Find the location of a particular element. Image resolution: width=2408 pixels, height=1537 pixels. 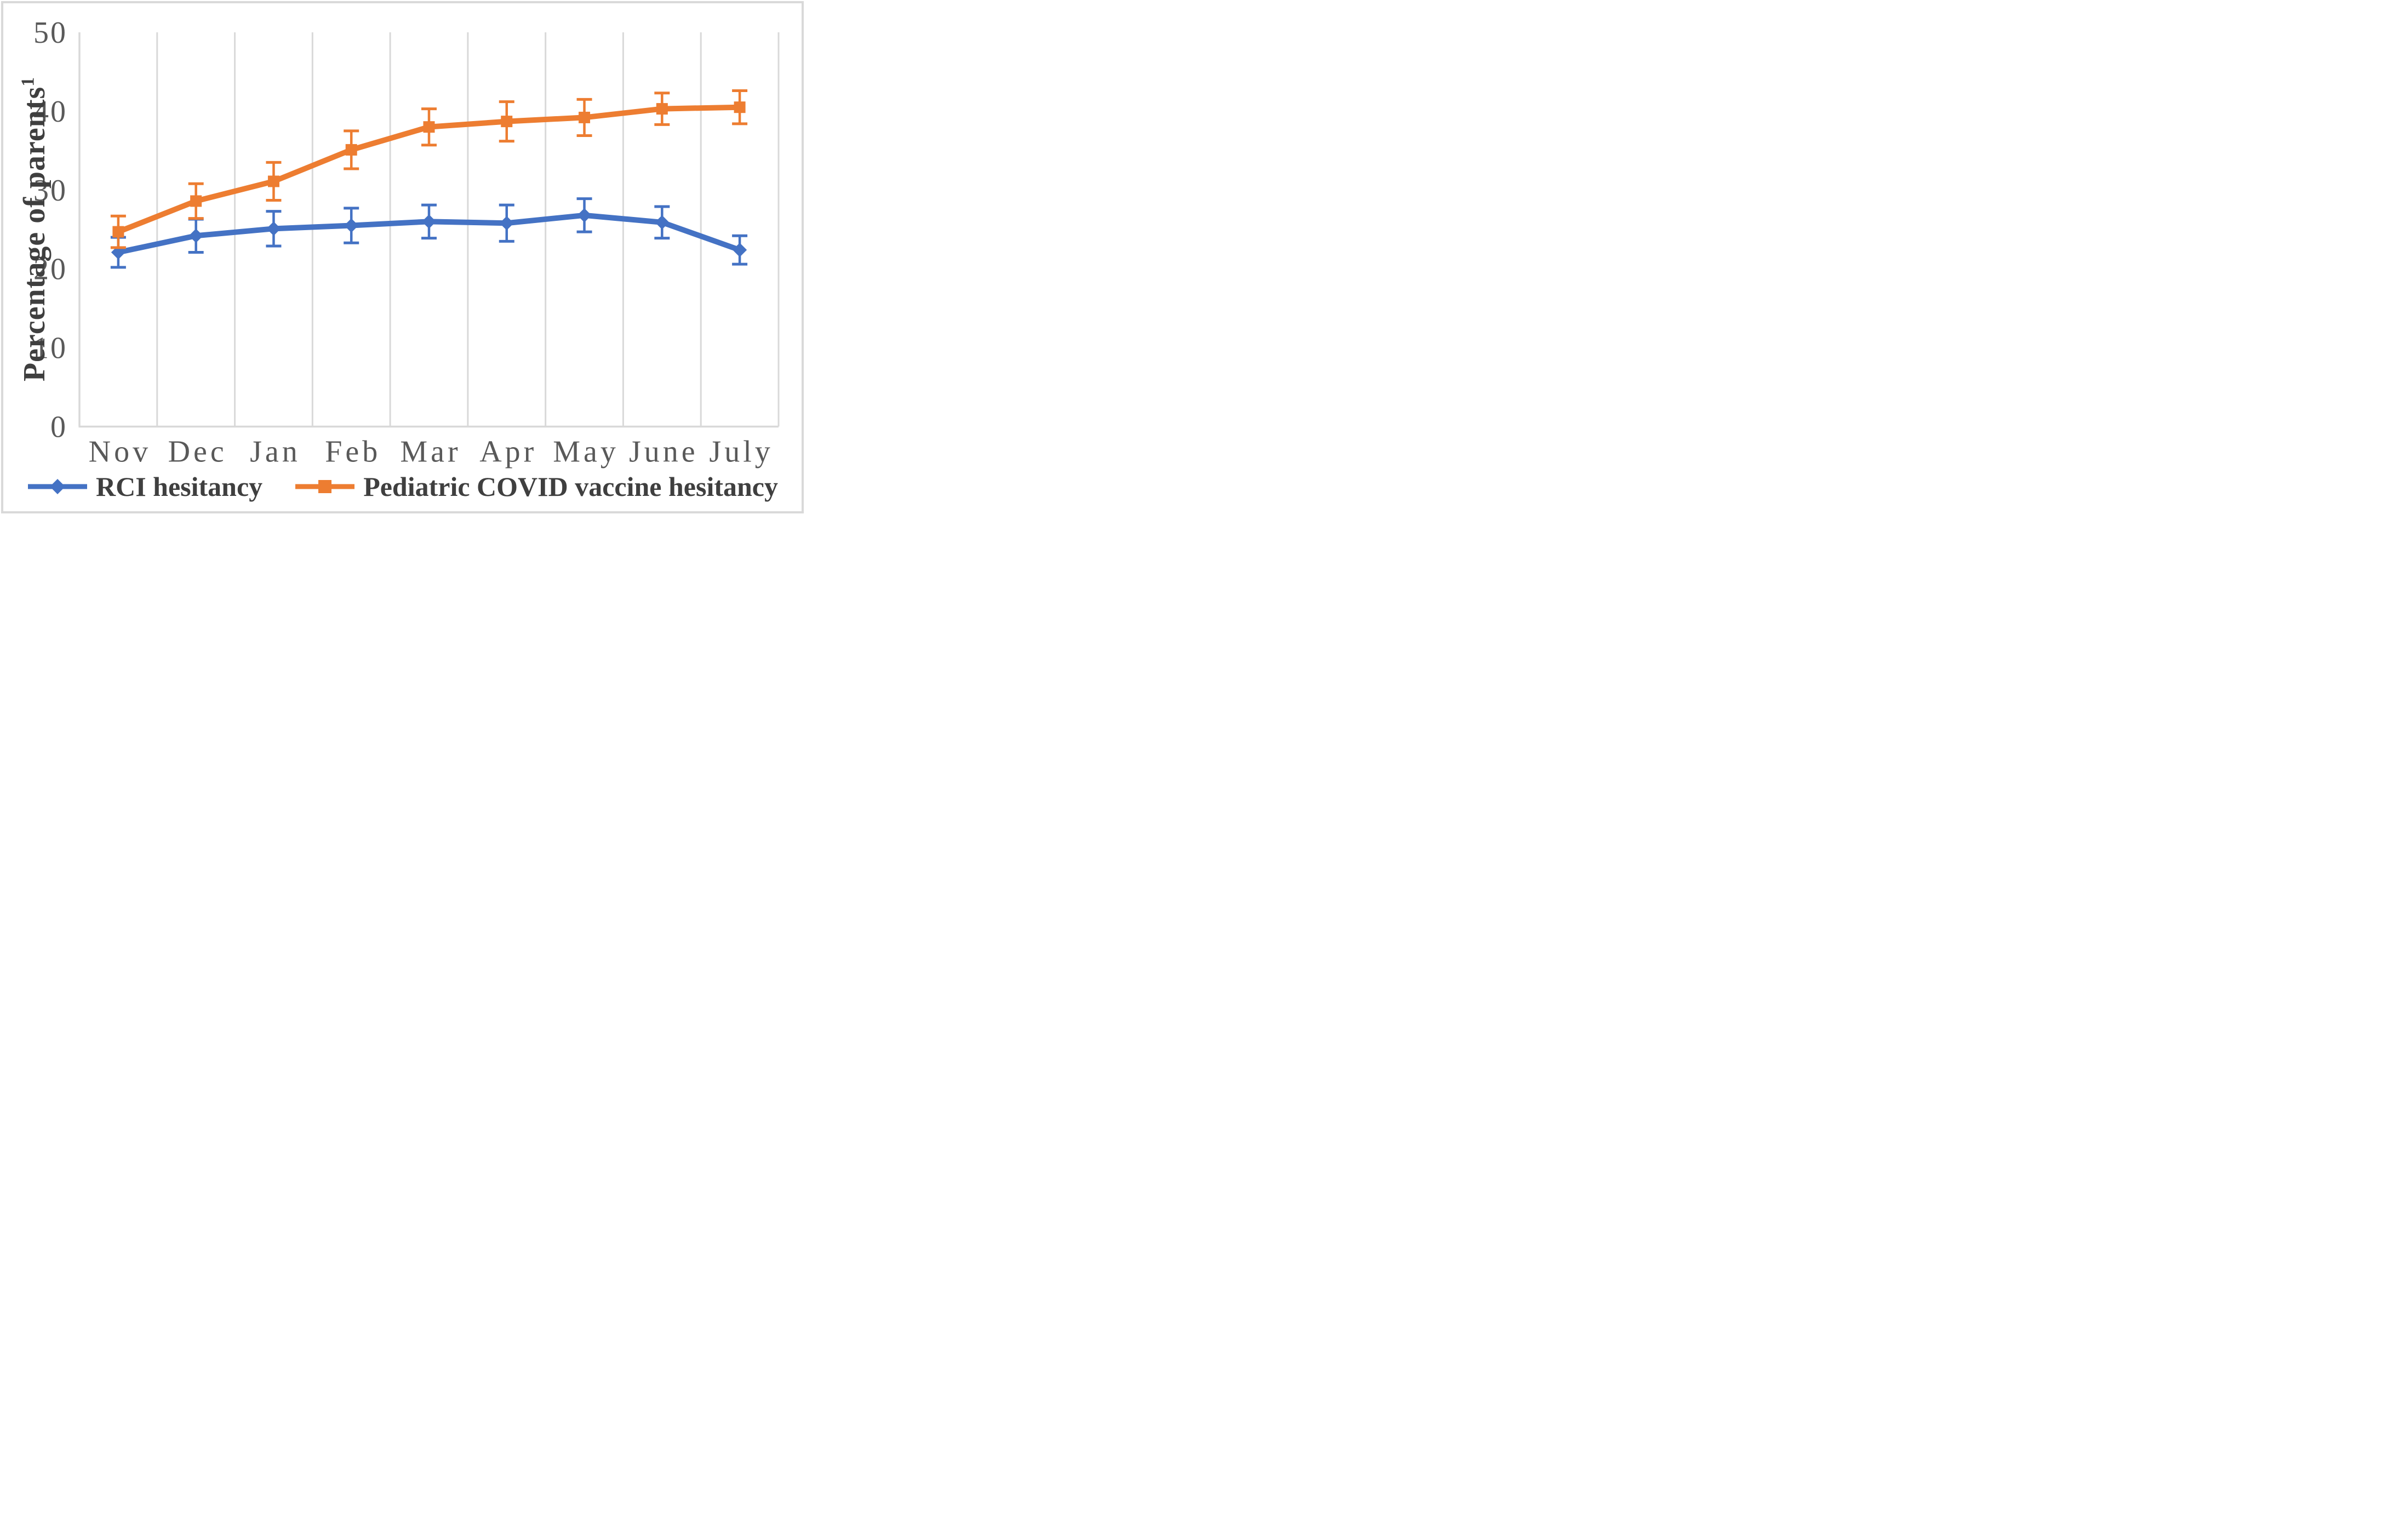

y-tick-label: 10 is located at coordinates (50, 348).